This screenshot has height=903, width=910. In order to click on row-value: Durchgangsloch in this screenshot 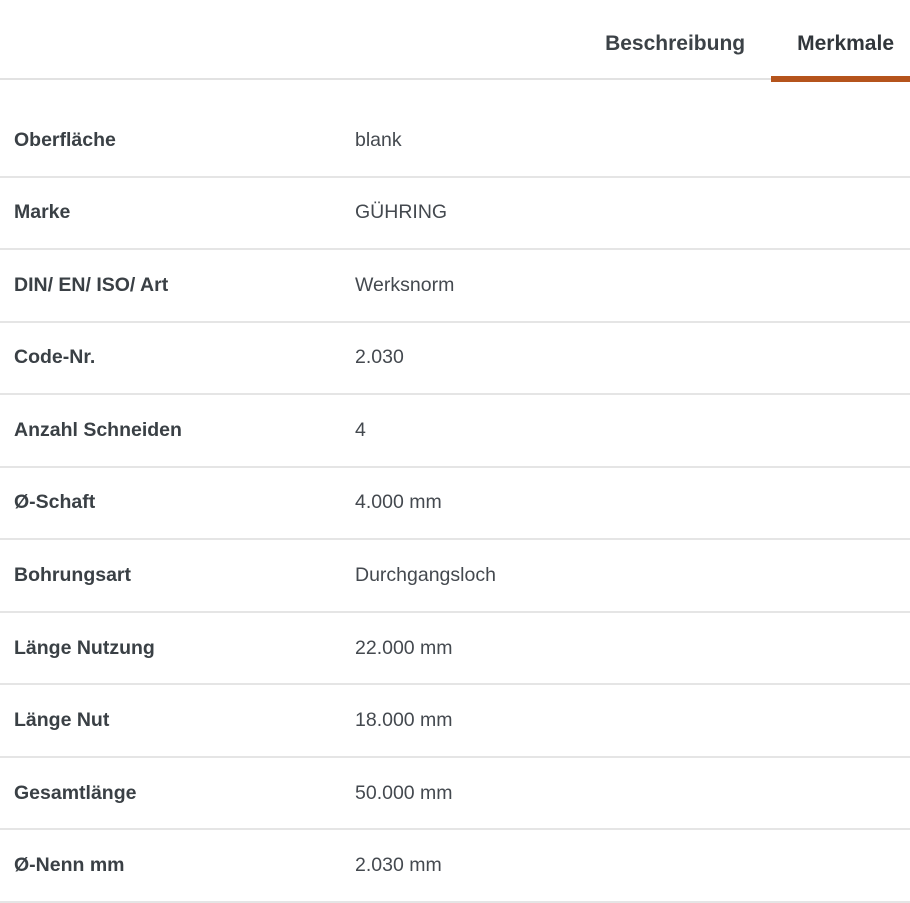, I will do `click(425, 575)`.